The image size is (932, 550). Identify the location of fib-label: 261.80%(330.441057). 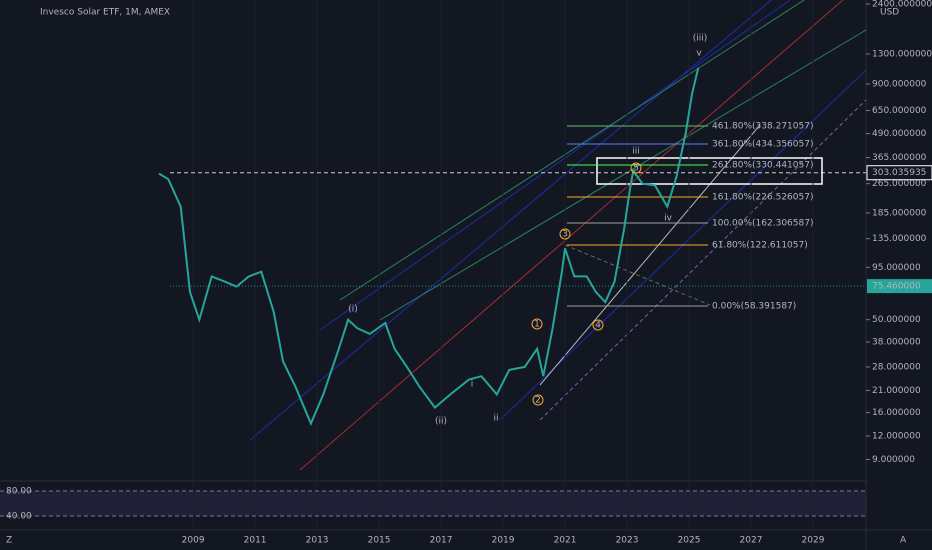
(762, 166).